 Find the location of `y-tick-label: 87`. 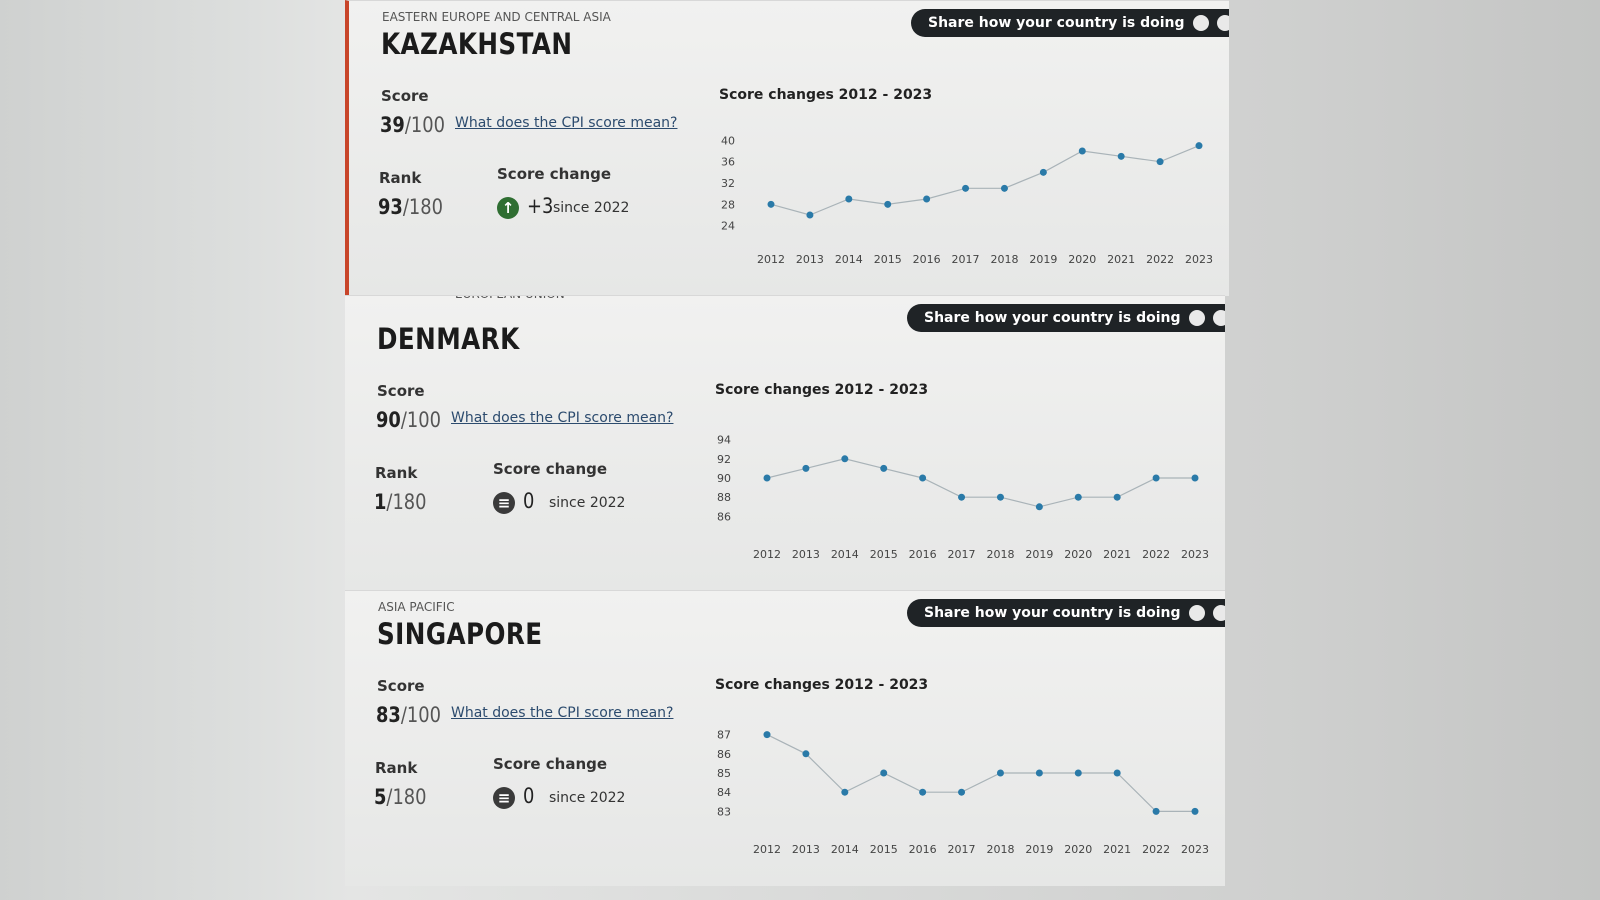

y-tick-label: 87 is located at coordinates (724, 735).